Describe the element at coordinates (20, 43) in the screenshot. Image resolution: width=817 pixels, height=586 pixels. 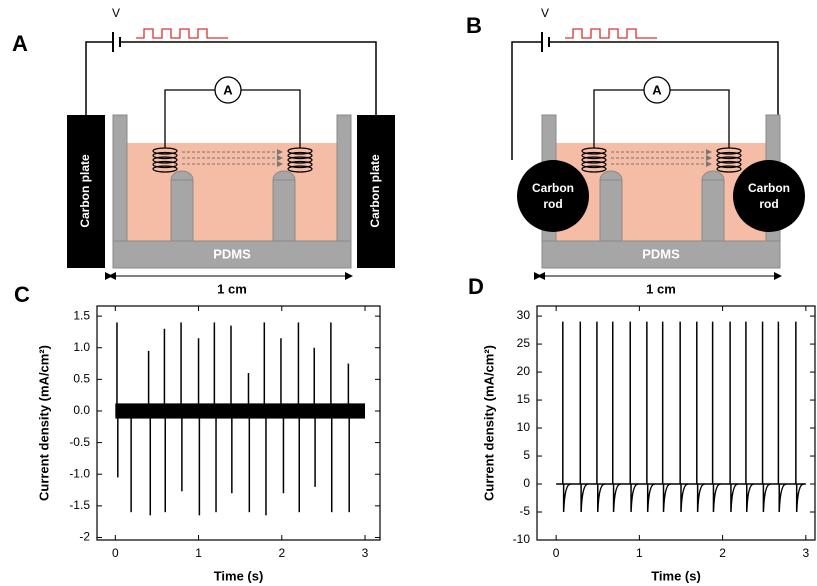
I see `panel-label: A` at that location.